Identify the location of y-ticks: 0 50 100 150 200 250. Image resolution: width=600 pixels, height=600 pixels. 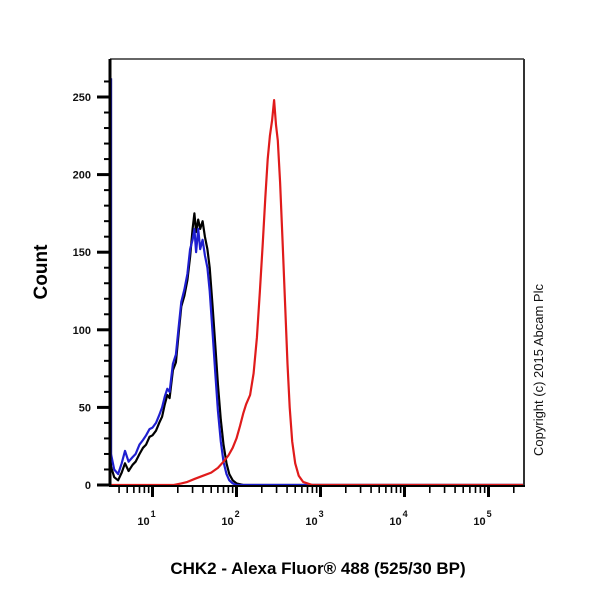
(91, 286).